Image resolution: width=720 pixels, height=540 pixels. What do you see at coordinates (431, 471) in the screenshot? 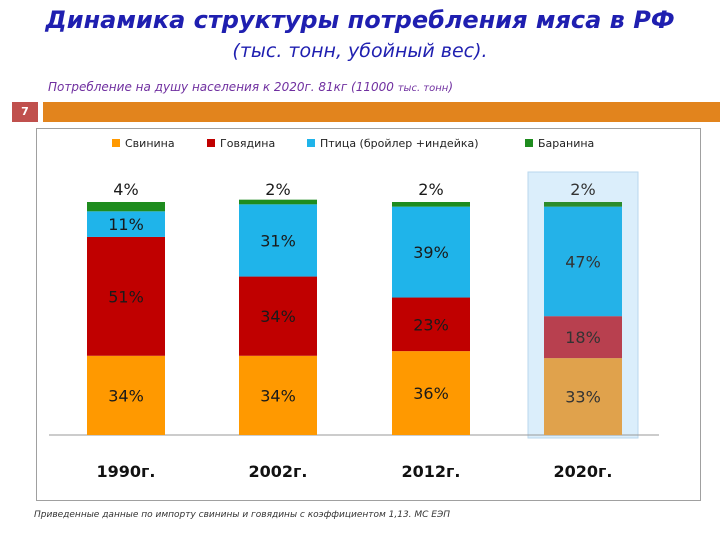
I see `category-label-2: 2012г.` at bounding box center [431, 471].